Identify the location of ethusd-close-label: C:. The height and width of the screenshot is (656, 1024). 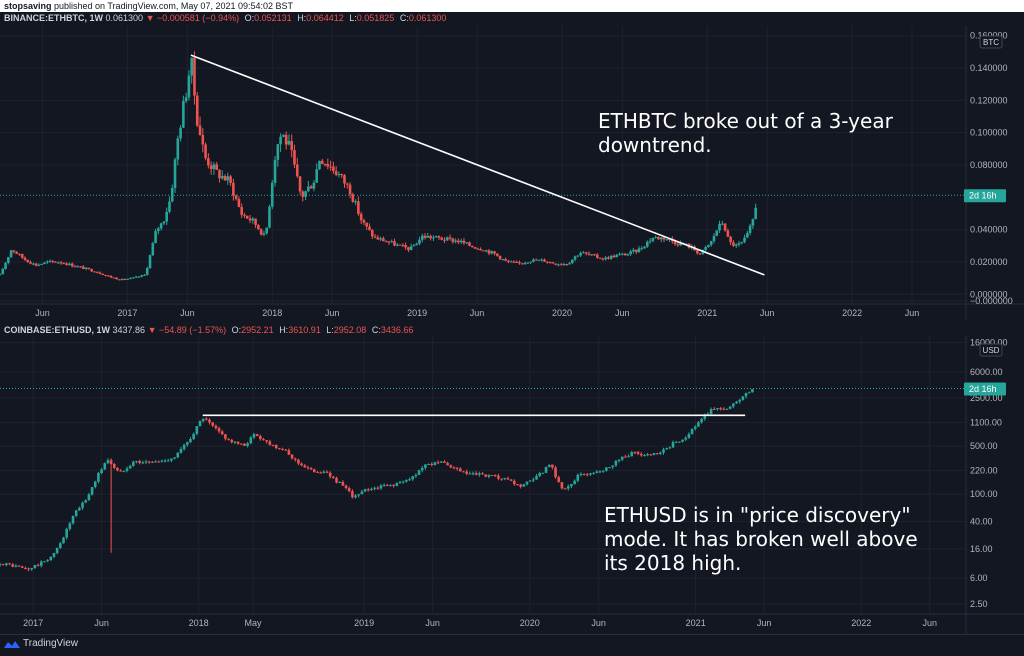
(376, 330).